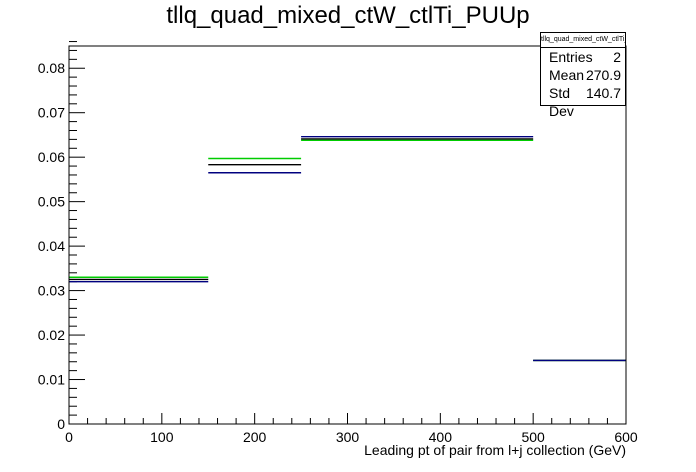 The width and height of the screenshot is (696, 472). What do you see at coordinates (348, 437) in the screenshot?
I see `x-tick-label: 300` at bounding box center [348, 437].